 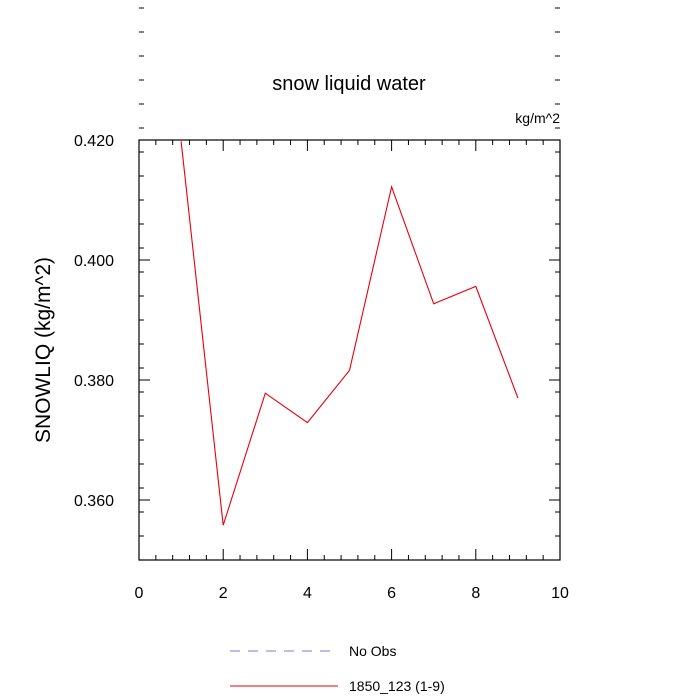 I want to click on y-tick-label: 0.420, so click(x=94, y=141).